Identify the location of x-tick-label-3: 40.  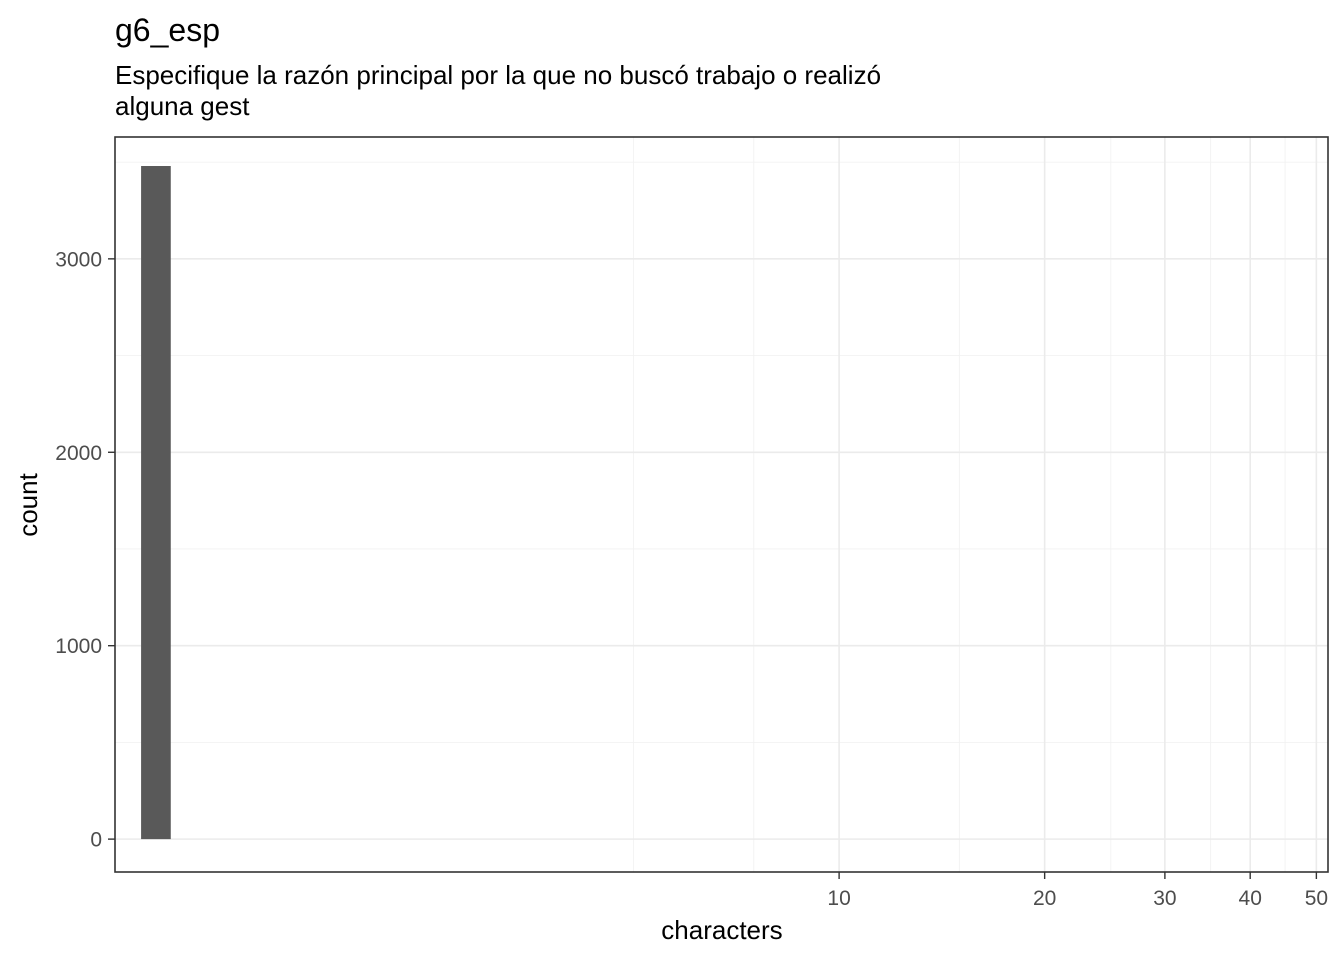
(1250, 898).